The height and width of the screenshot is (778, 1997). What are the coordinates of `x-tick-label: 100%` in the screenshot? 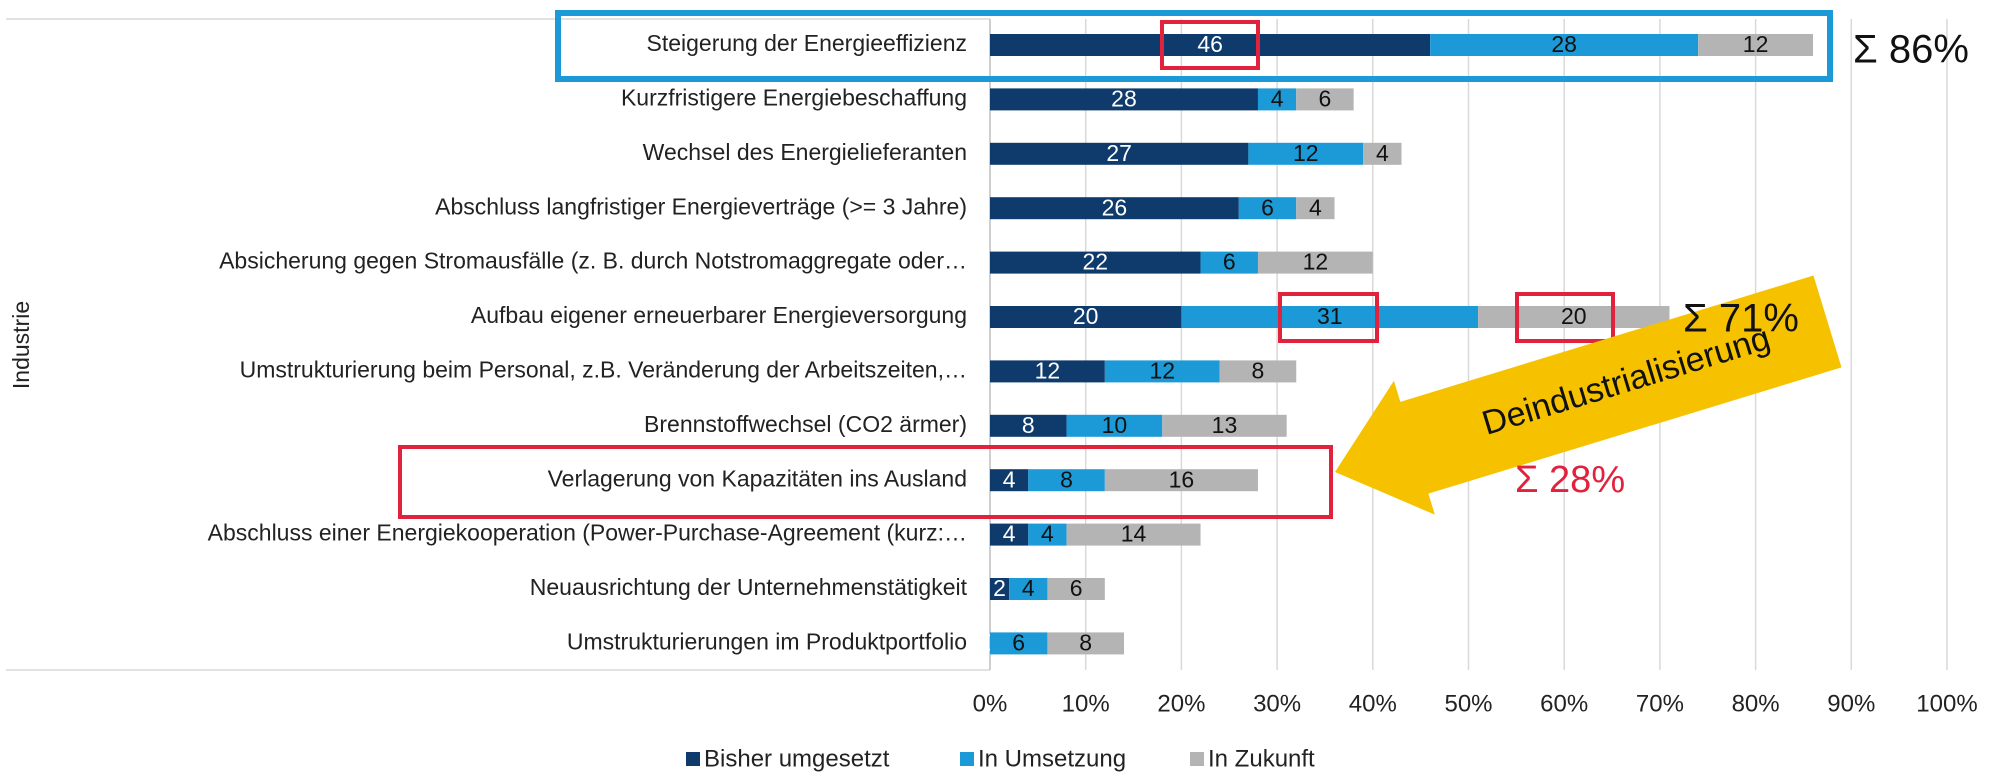 It's located at (1946, 703).